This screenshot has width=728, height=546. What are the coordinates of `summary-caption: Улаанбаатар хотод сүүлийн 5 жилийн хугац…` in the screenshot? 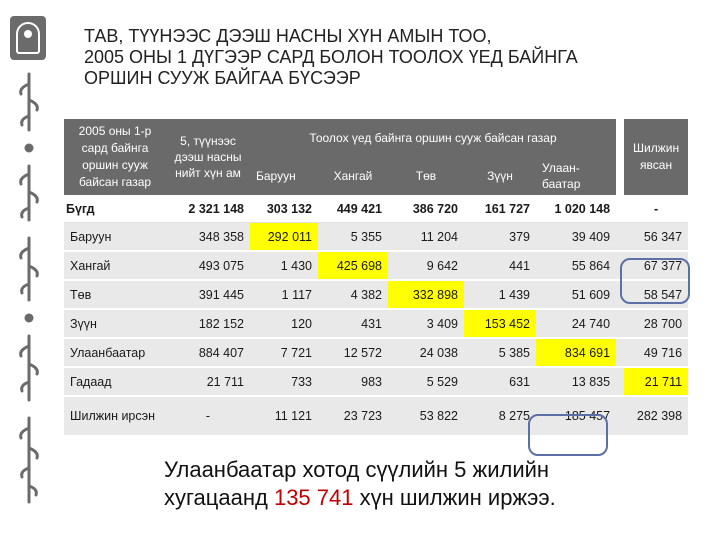 It's located at (434, 484).